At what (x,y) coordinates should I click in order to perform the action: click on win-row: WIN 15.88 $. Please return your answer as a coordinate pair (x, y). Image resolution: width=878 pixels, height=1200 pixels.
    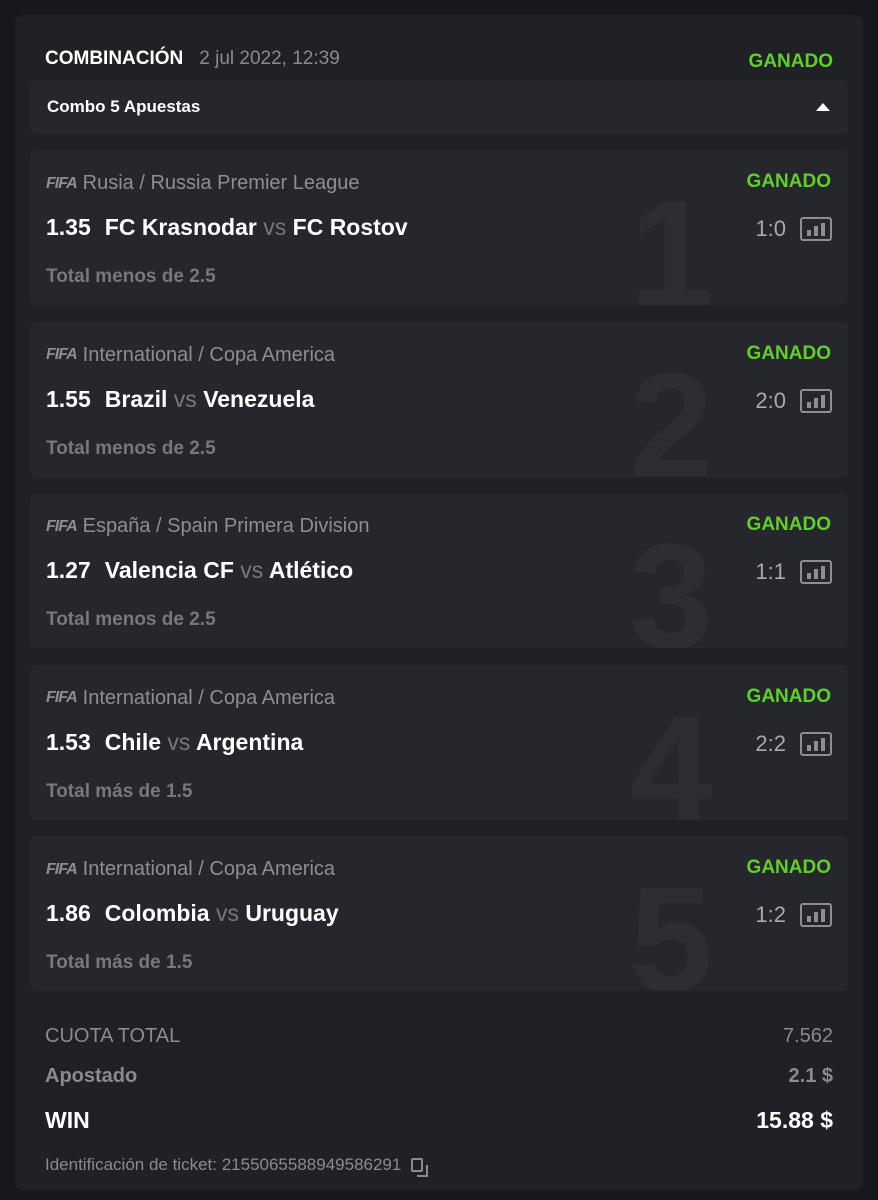
    Looking at the image, I should click on (439, 1120).